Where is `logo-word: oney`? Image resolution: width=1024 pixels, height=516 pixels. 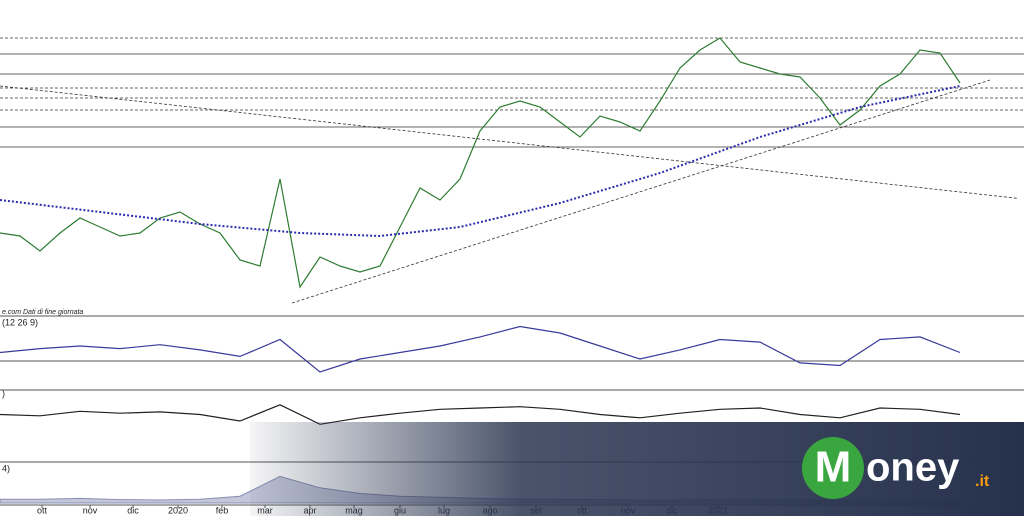
logo-word: oney is located at coordinates (913, 468).